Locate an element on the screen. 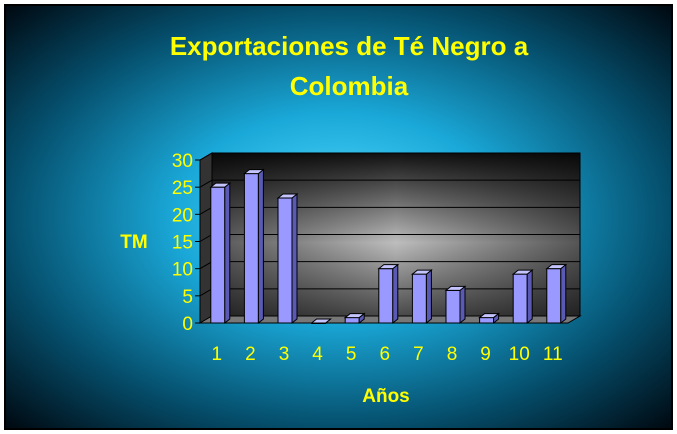  x-tick-label: 11 is located at coordinates (553, 354).